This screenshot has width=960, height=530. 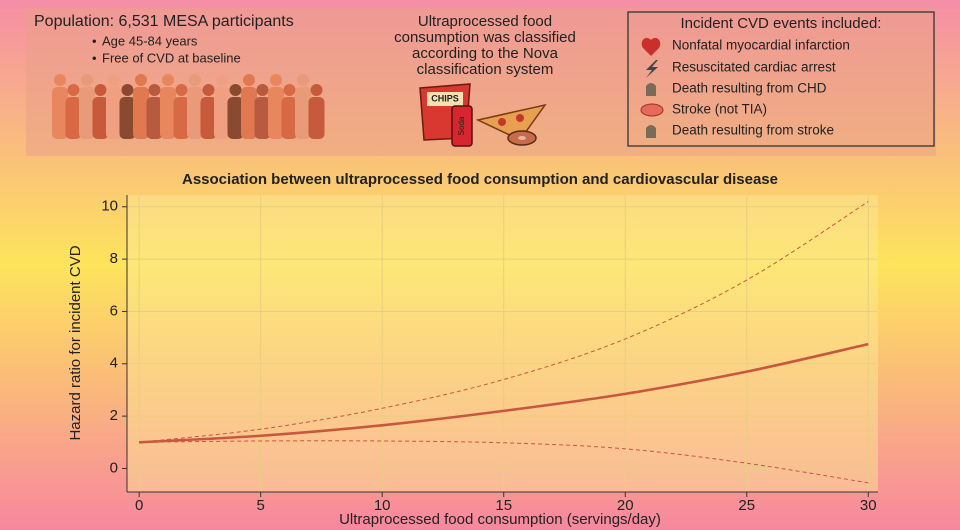 I want to click on food-illustration: CHIPS Soda, so click(x=483, y=115).